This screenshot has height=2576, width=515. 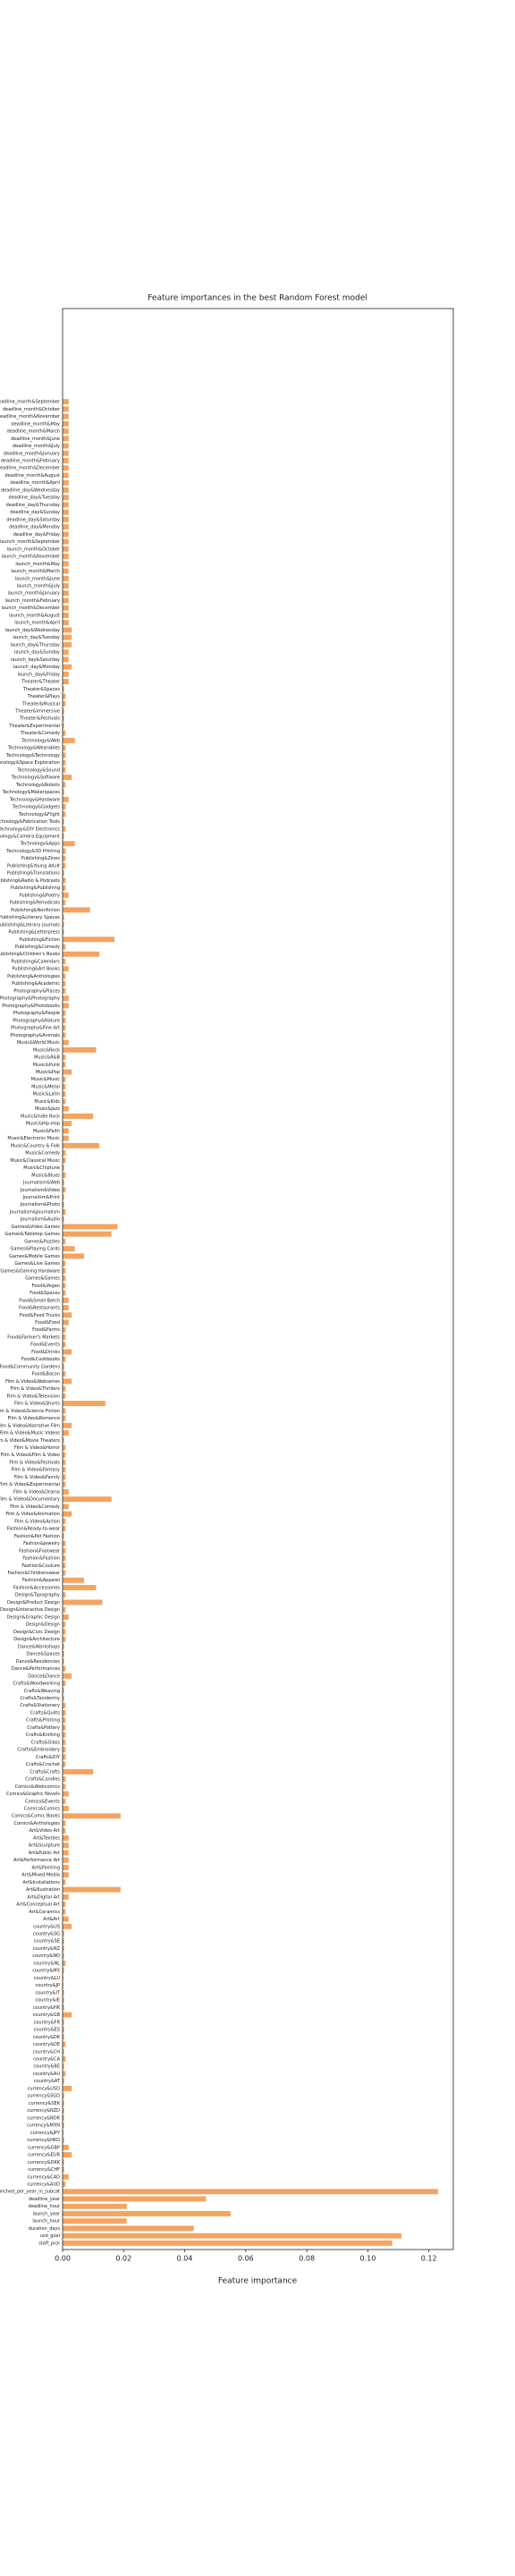 What do you see at coordinates (40, 740) in the screenshot?
I see `y-tick-label: Technology&Web` at bounding box center [40, 740].